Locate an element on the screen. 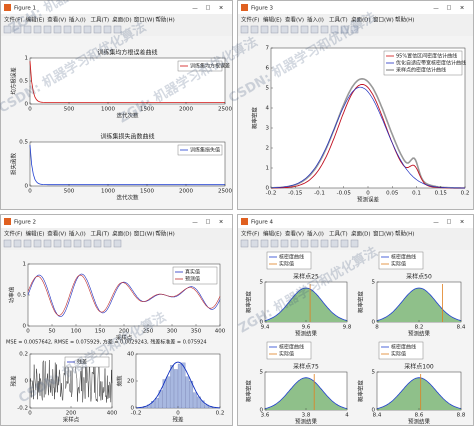 Image resolution: width=474 pixels, height=426 pixels. x-axis-label: 残差 is located at coordinates (178, 420).